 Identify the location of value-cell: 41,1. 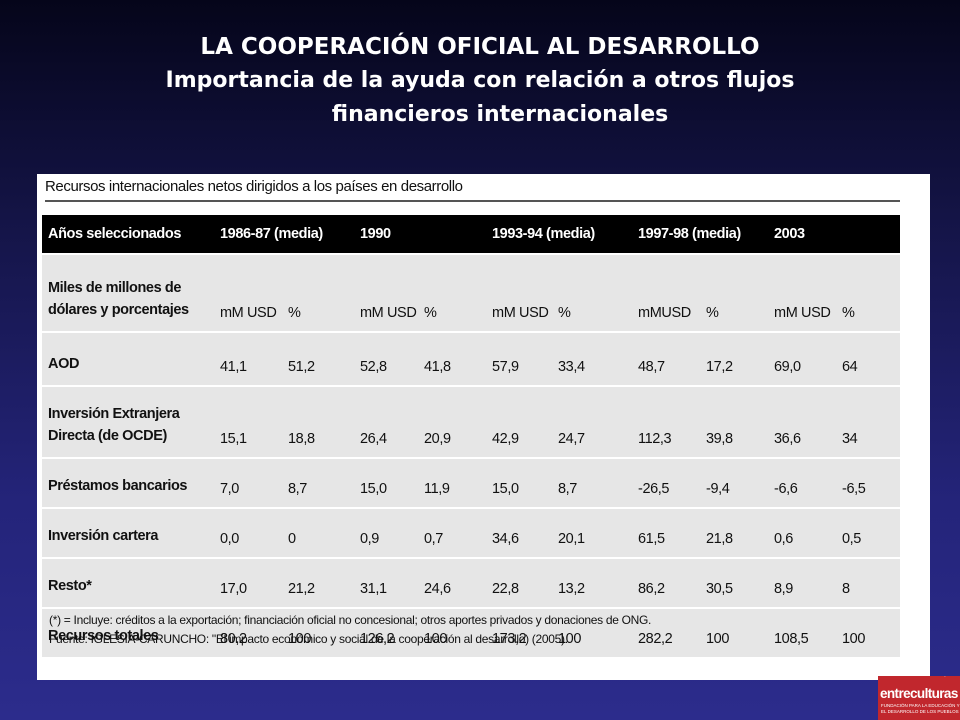
(248, 358).